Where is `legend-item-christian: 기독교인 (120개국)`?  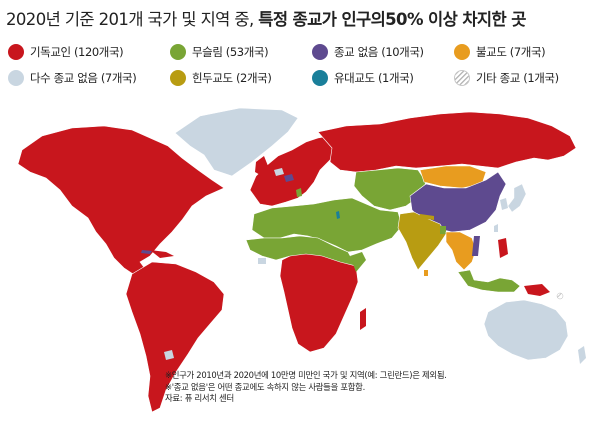
legend-item-christian: 기독교인 (120개국) is located at coordinates (66, 52).